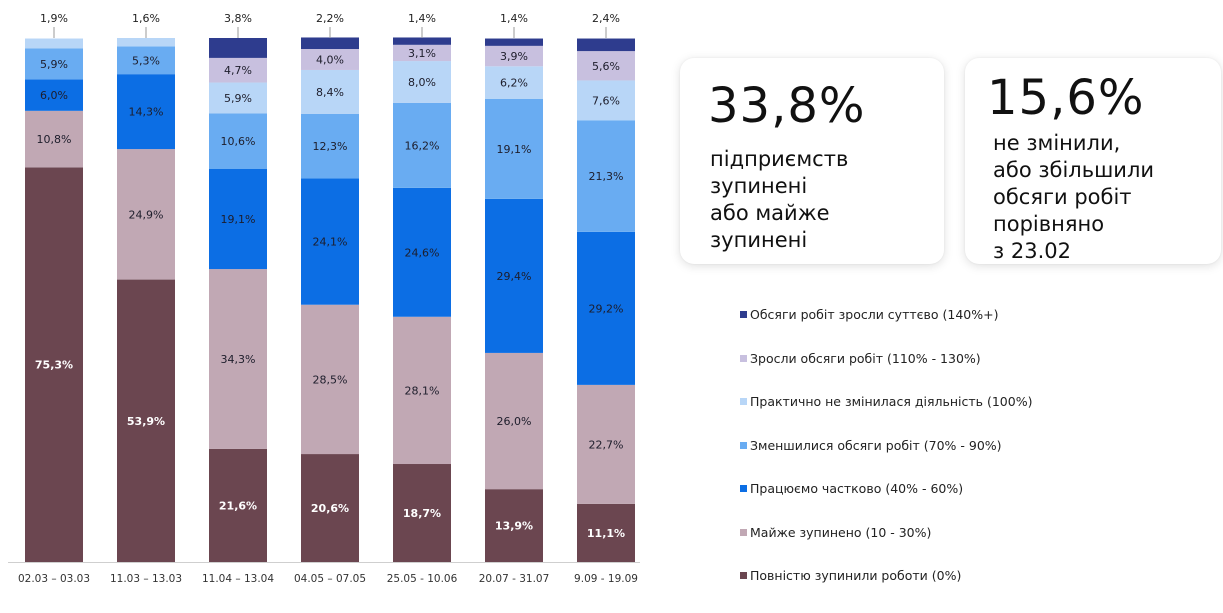  What do you see at coordinates (422, 145) in the screenshot?
I see `data-label: 16,2%` at bounding box center [422, 145].